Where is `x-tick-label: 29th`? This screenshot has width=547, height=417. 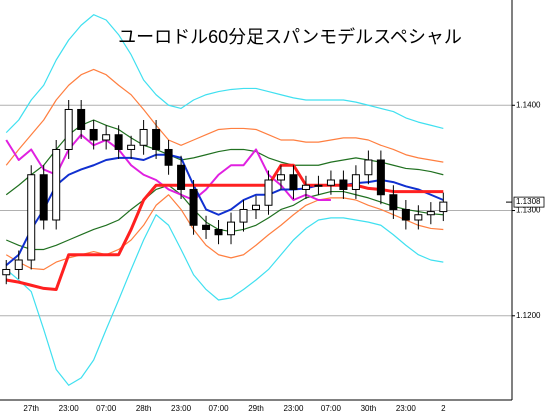
x-tick-label: 29th is located at coordinates (256, 408).